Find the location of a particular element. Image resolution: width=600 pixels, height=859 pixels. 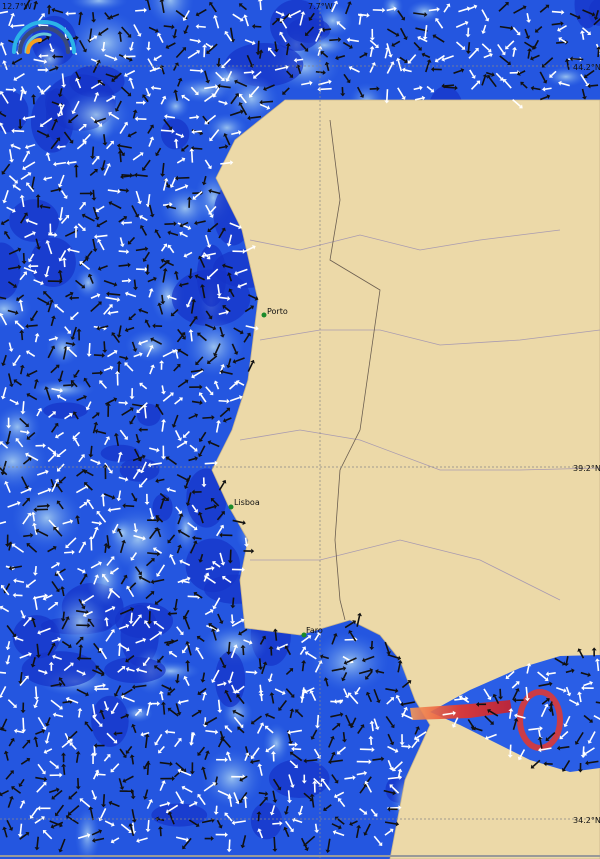

city-lisboa: Lisboa is located at coordinates (244, 504).